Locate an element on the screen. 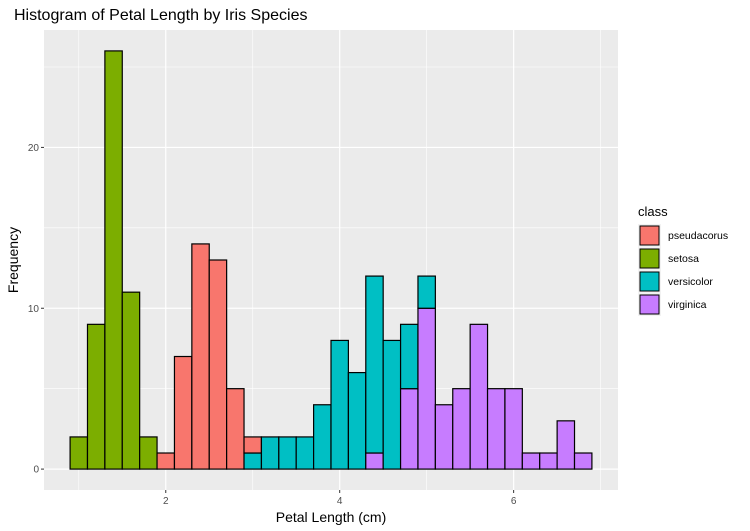  y-tick-label: 10 is located at coordinates (34, 309).